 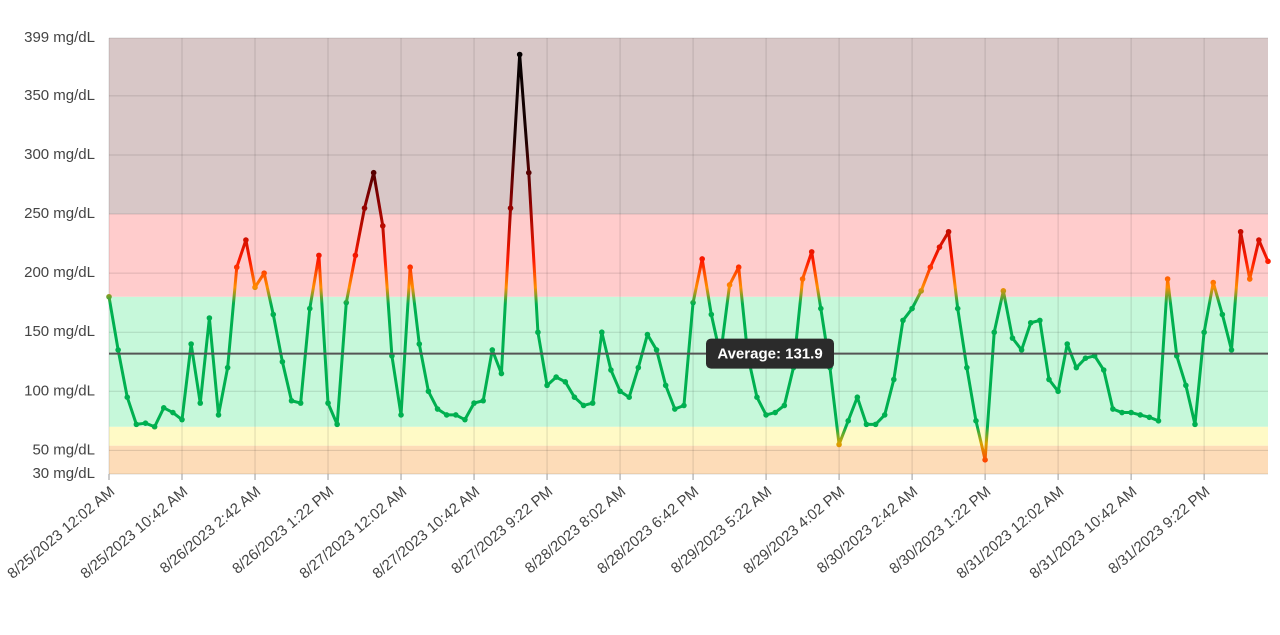 What do you see at coordinates (59, 331) in the screenshot?
I see `y-tick-label: 150 mg/dL` at bounding box center [59, 331].